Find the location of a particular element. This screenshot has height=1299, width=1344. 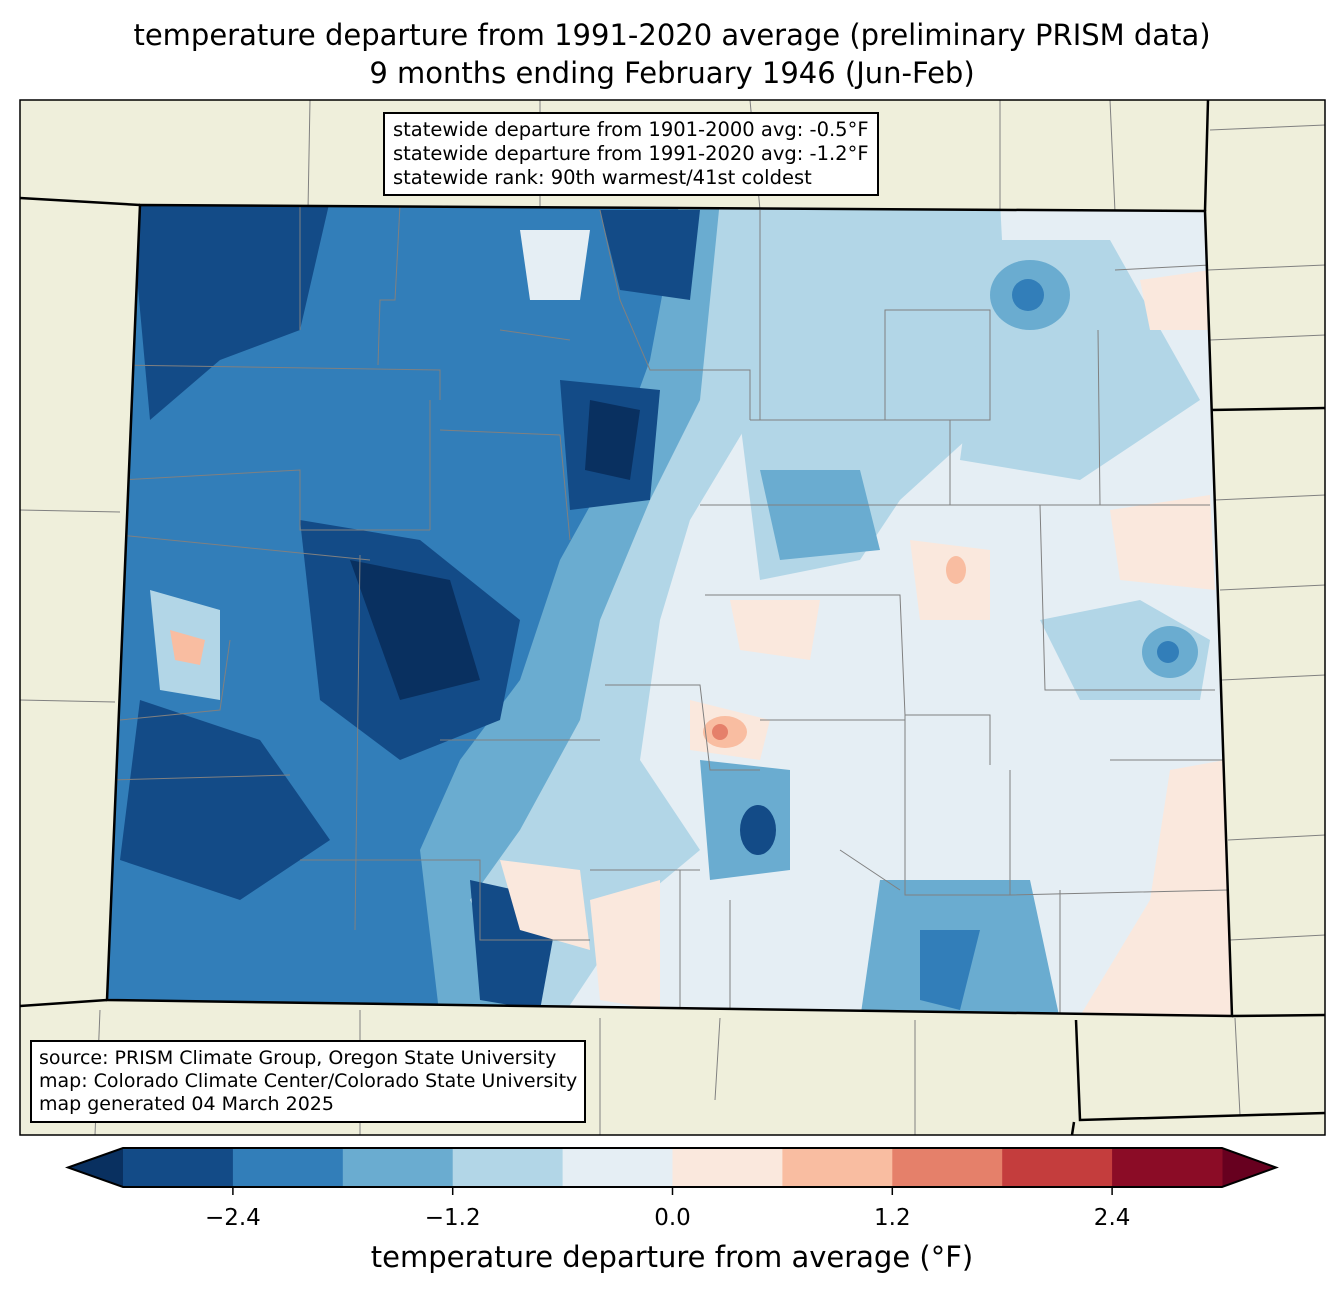

colorbar-tick-label: −1.2 is located at coordinates (452, 1218).